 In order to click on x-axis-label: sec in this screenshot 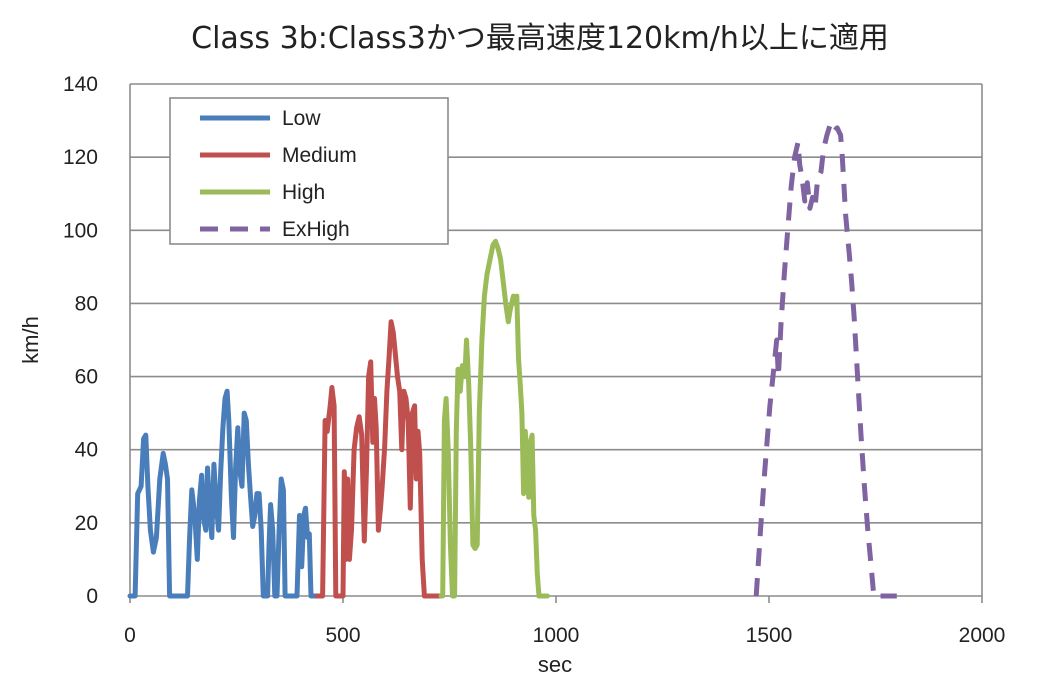, I will do `click(555, 664)`.